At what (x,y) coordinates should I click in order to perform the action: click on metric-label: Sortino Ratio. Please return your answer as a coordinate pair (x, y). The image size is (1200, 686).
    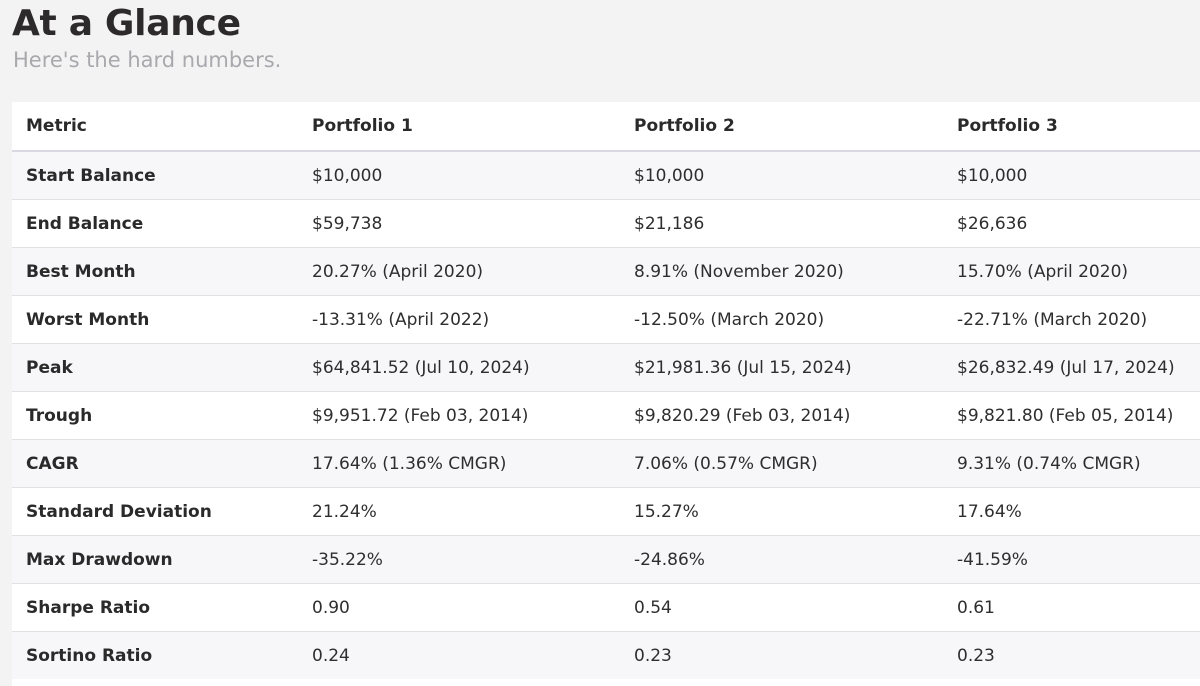
    Looking at the image, I should click on (155, 655).